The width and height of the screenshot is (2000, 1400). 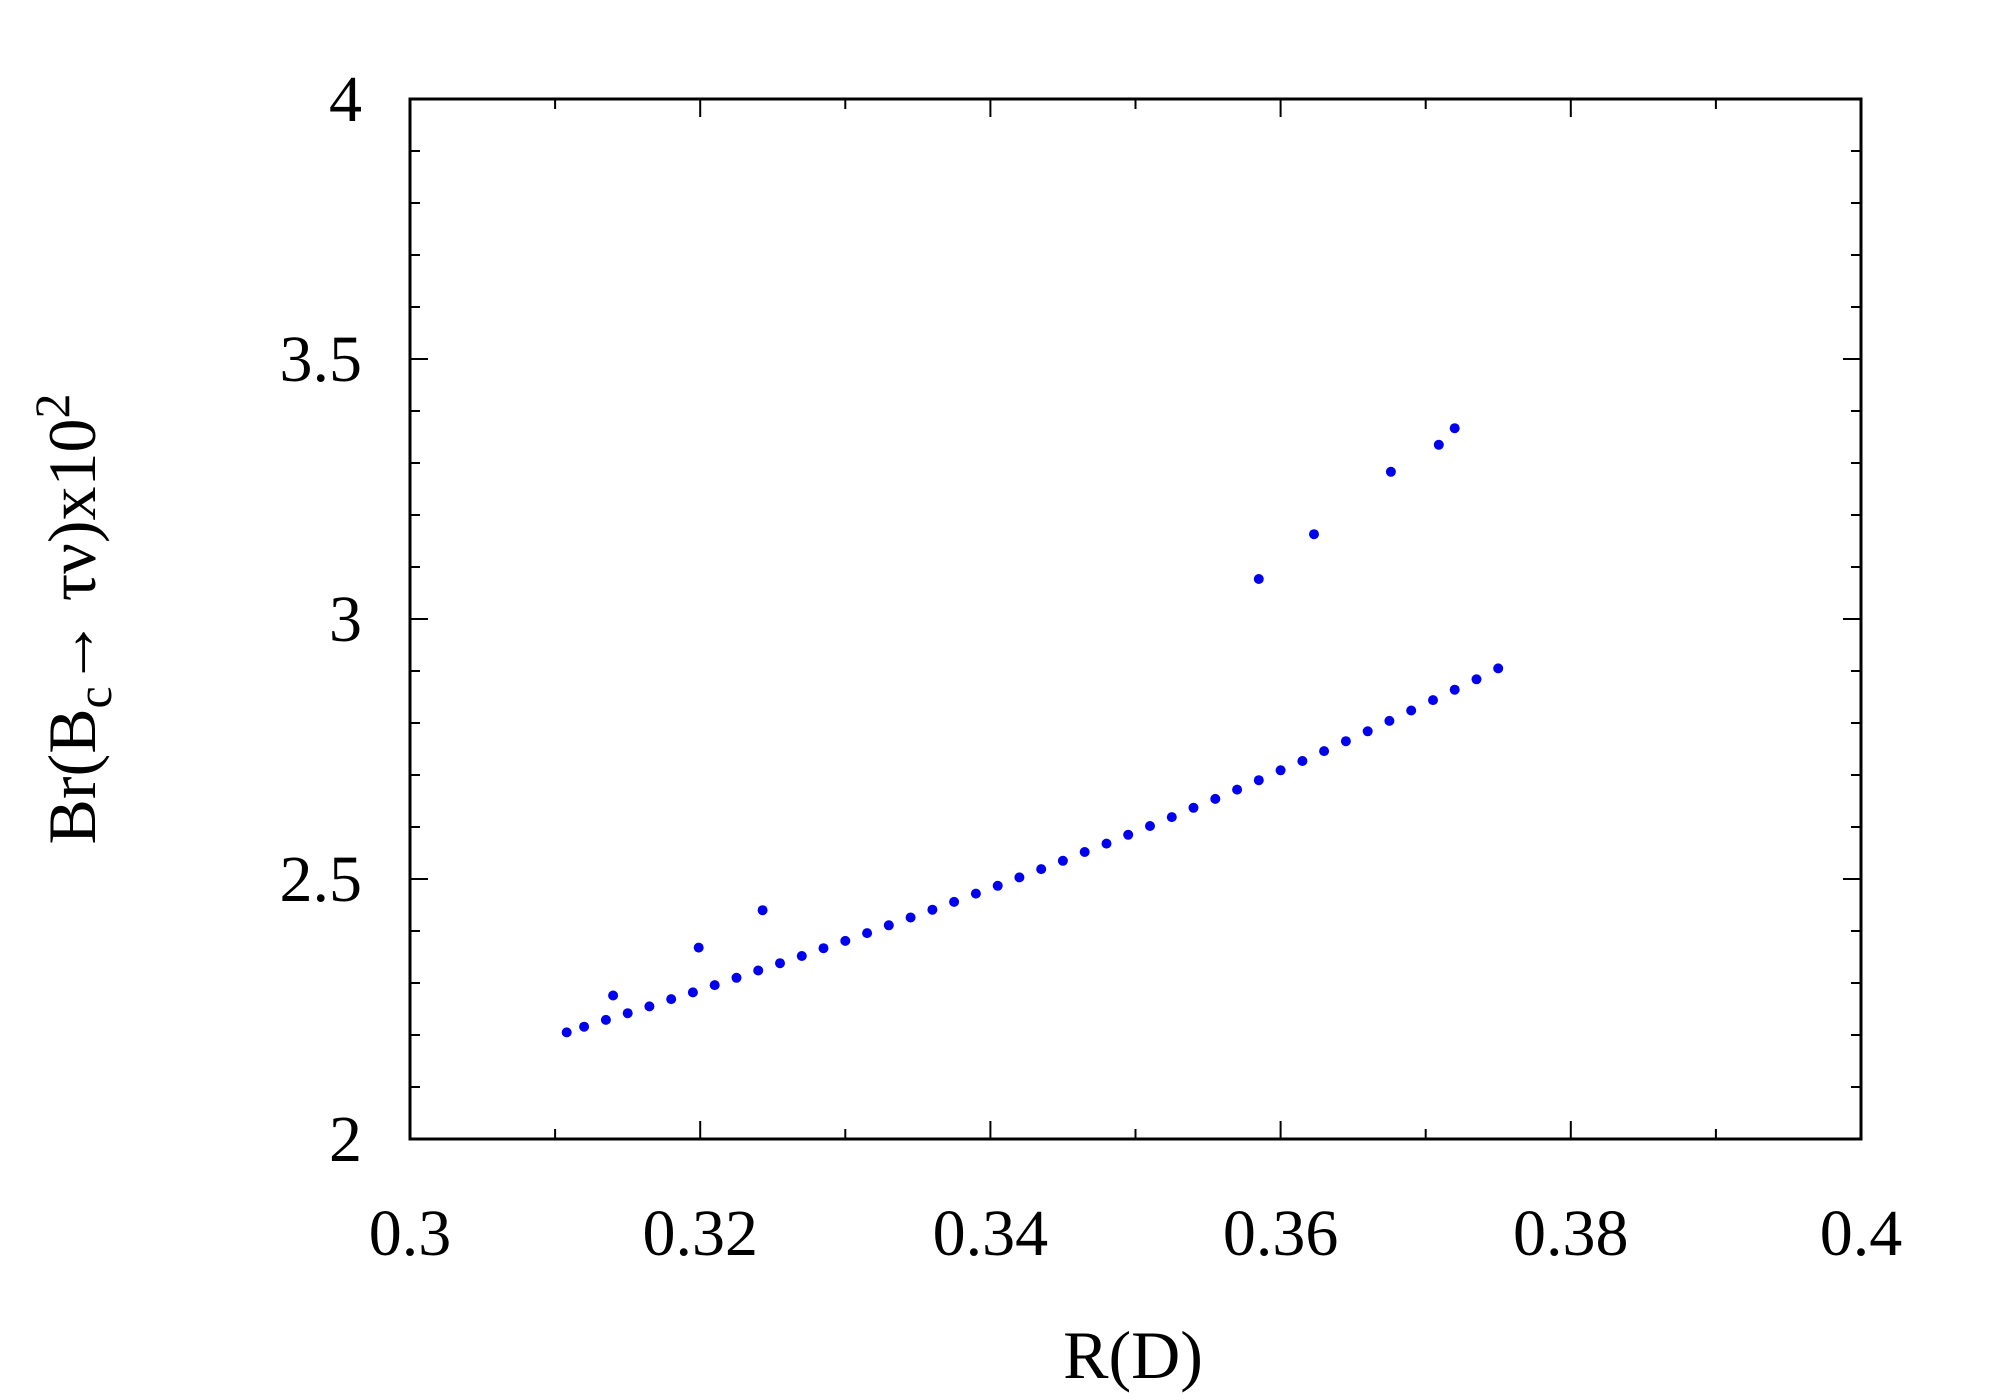 What do you see at coordinates (345, 1139) in the screenshot?
I see `y-tick-label: 2` at bounding box center [345, 1139].